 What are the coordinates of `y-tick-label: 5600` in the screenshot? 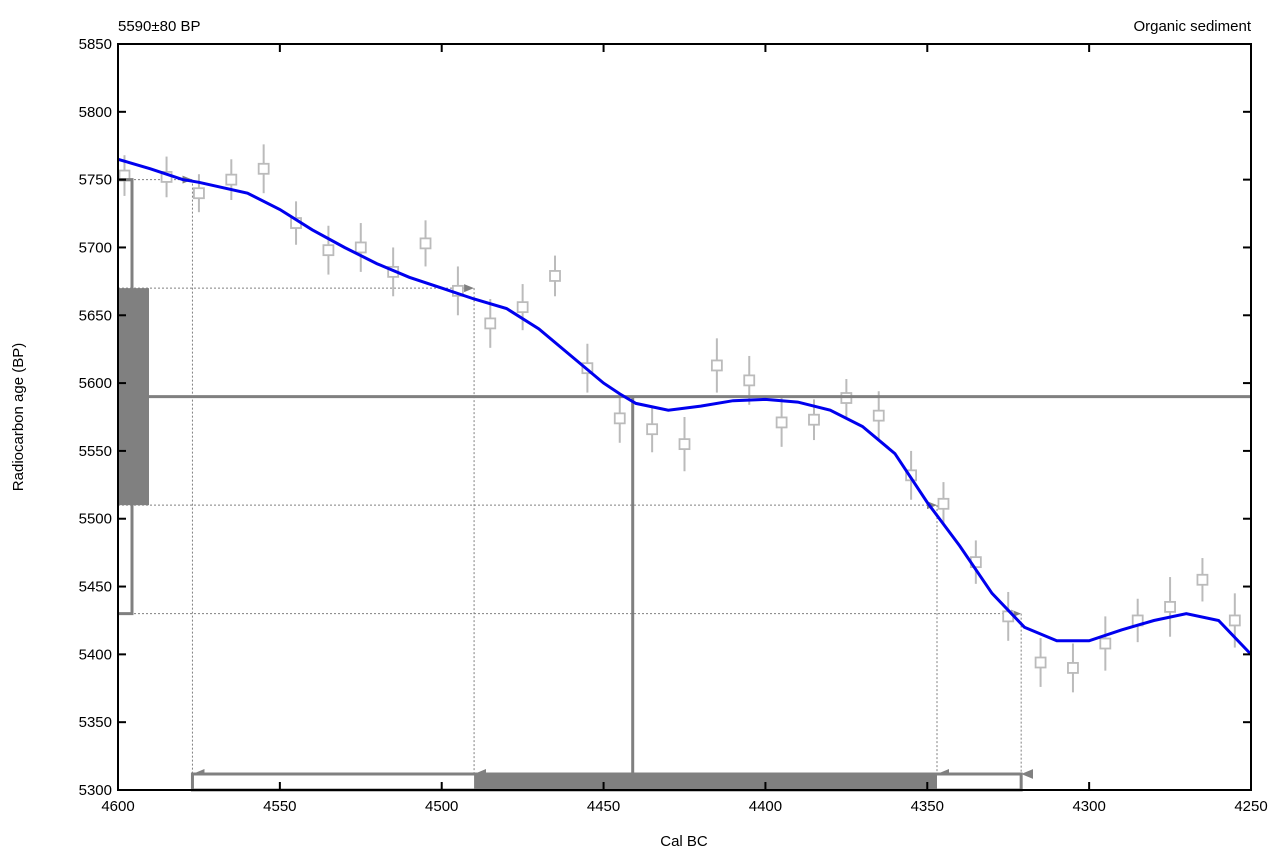 It's located at (95, 383).